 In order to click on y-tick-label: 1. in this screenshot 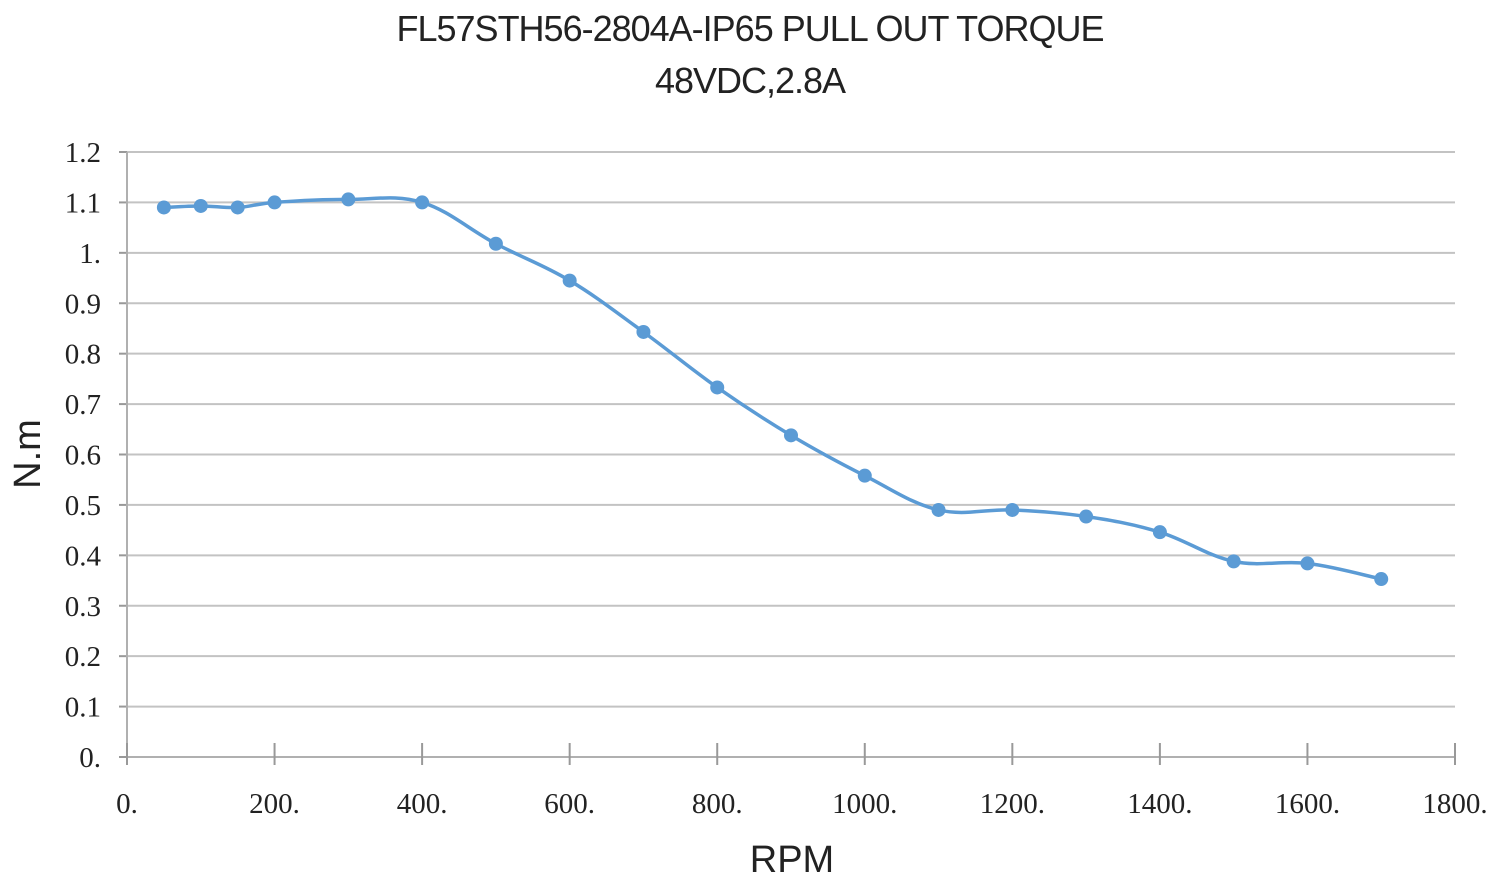, I will do `click(90, 254)`.